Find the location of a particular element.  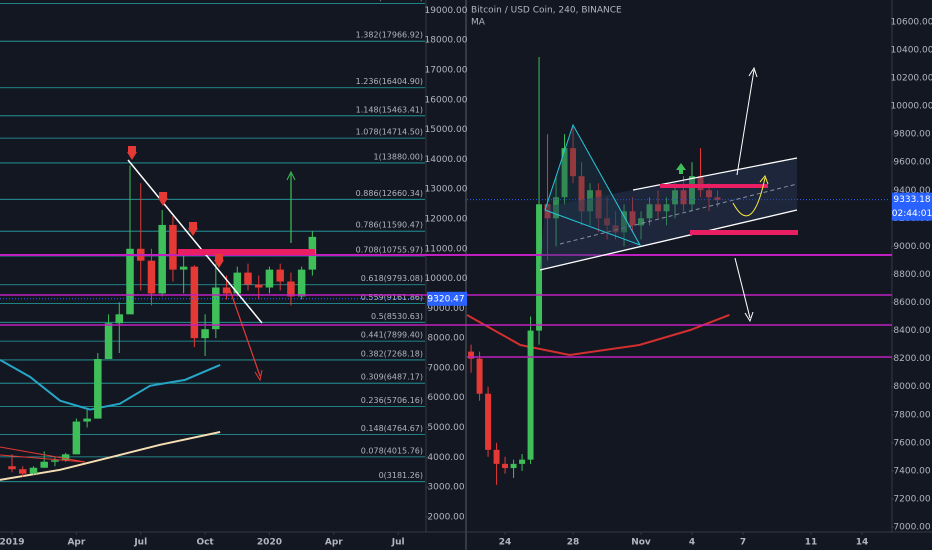

fib-label: 0.236(5706.16) is located at coordinates (392, 400).